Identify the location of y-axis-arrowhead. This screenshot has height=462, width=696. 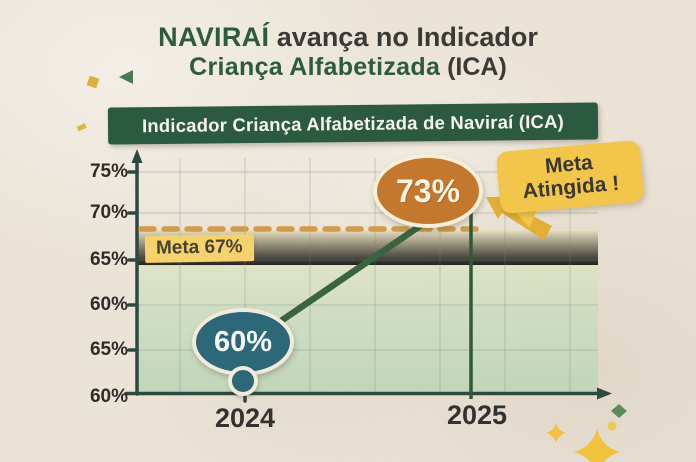
(137, 156).